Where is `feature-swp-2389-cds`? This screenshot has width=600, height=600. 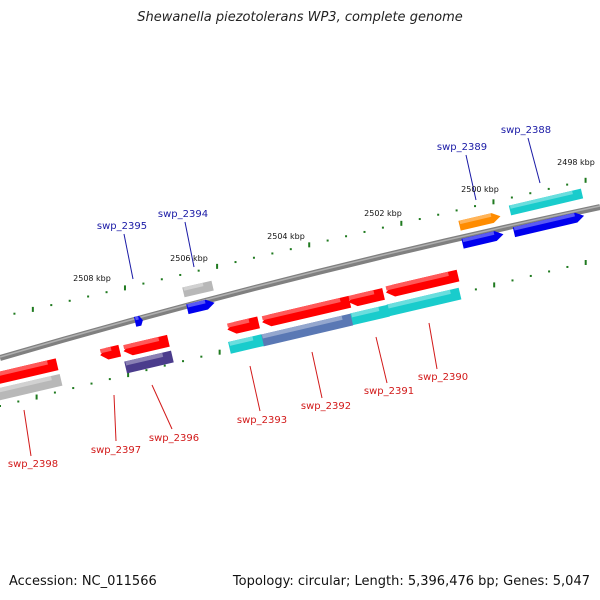
feature-swp-2389-cds is located at coordinates (482, 240).